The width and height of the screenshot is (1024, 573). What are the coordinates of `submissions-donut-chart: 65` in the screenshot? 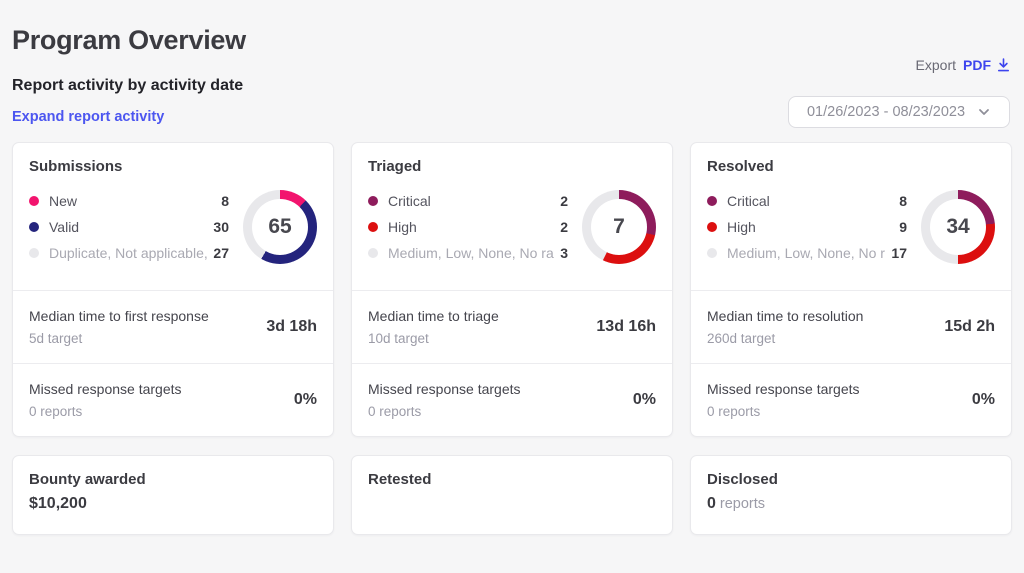 It's located at (280, 227).